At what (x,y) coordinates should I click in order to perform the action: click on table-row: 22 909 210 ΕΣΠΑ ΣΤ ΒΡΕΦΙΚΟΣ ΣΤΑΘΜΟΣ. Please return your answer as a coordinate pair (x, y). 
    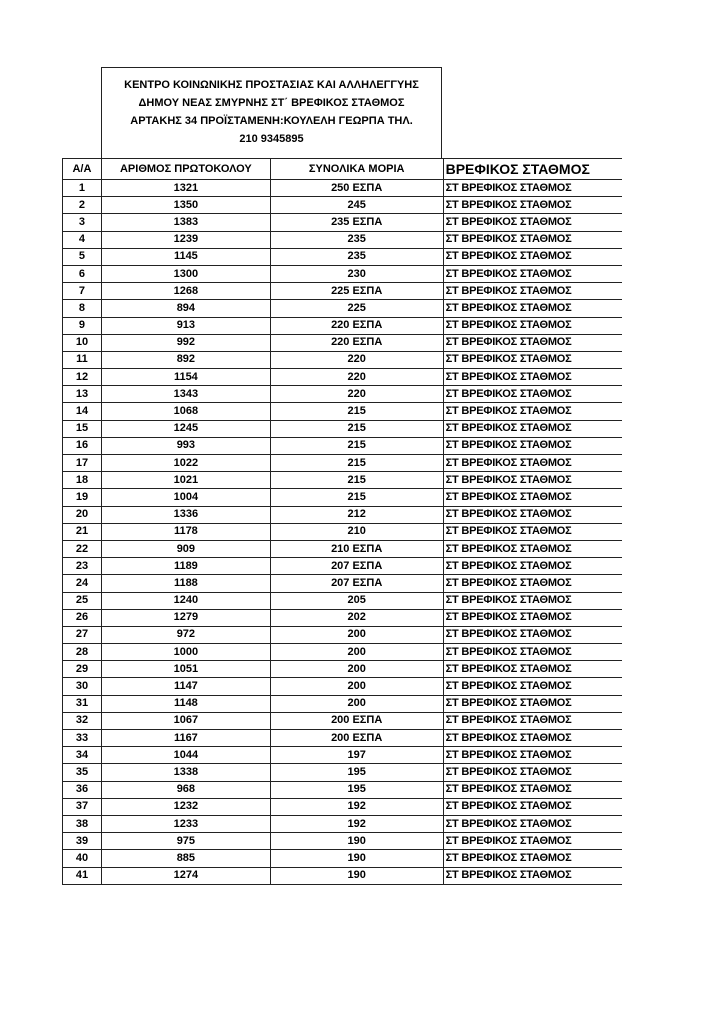
    Looking at the image, I should click on (342, 549).